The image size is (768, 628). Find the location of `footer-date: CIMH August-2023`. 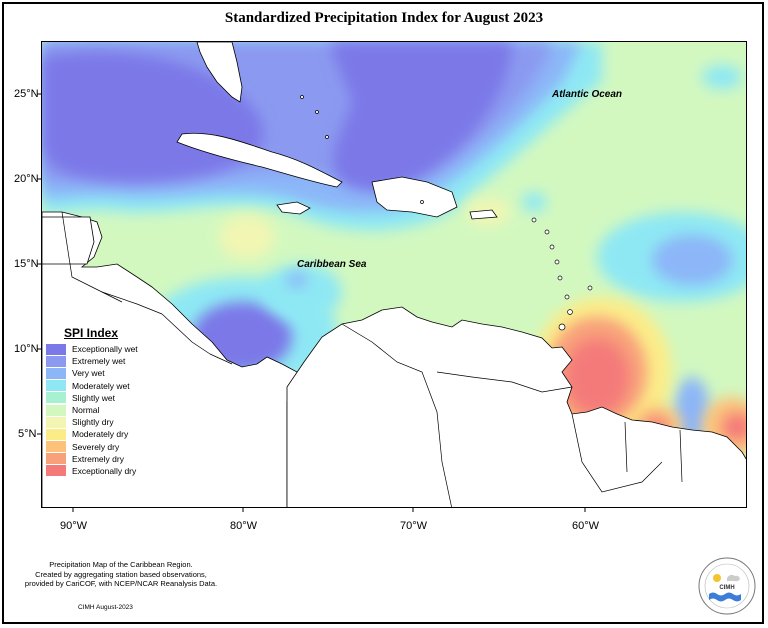

footer-date: CIMH August-2023 is located at coordinates (105, 607).